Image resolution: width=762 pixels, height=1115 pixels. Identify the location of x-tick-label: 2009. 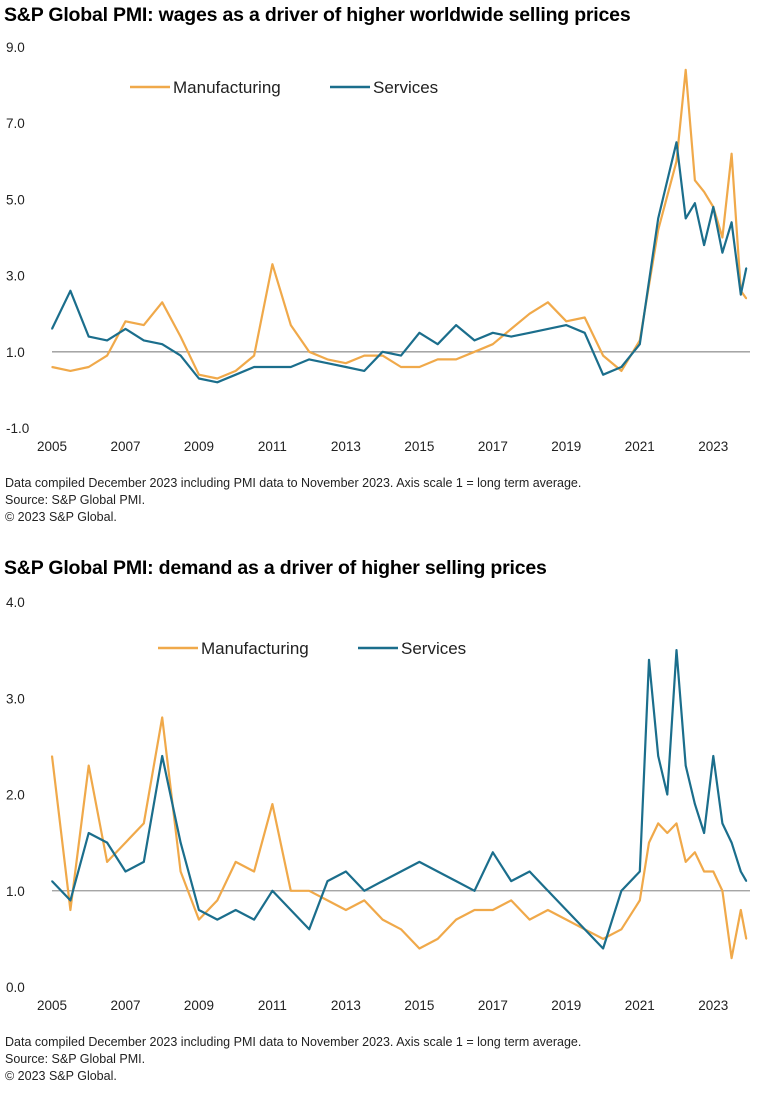
(199, 446).